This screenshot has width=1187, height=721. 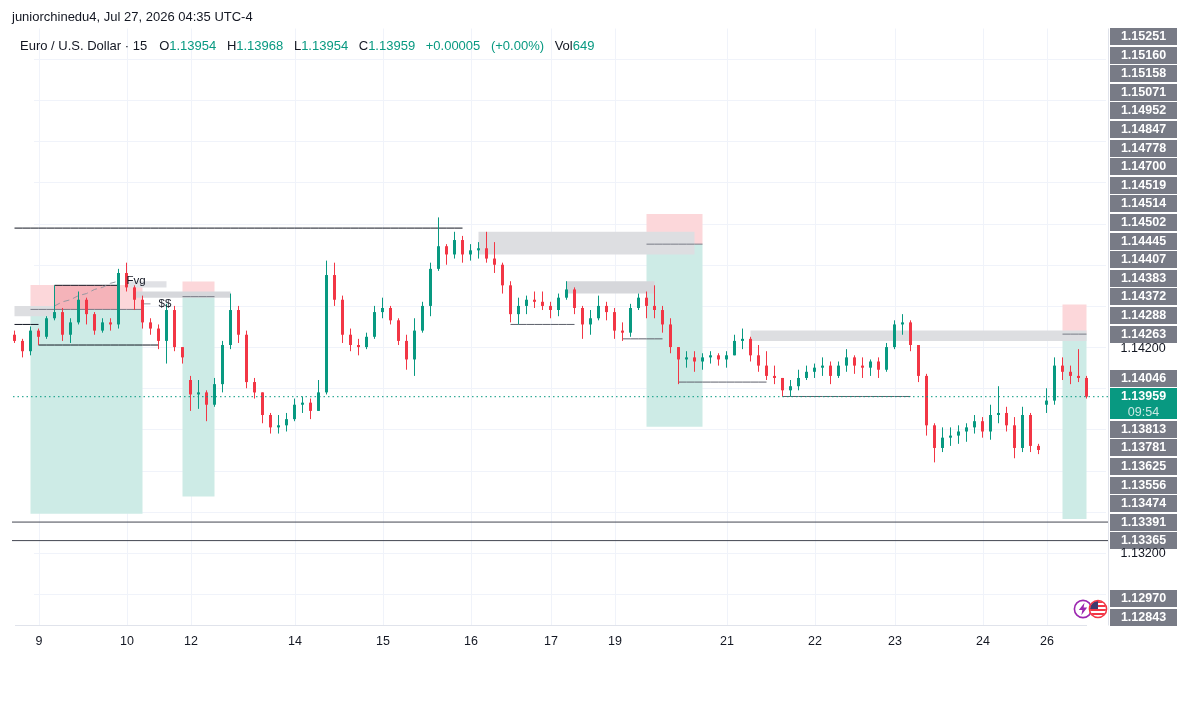 I want to click on price-tag: 1.12843, so click(x=1143, y=617).